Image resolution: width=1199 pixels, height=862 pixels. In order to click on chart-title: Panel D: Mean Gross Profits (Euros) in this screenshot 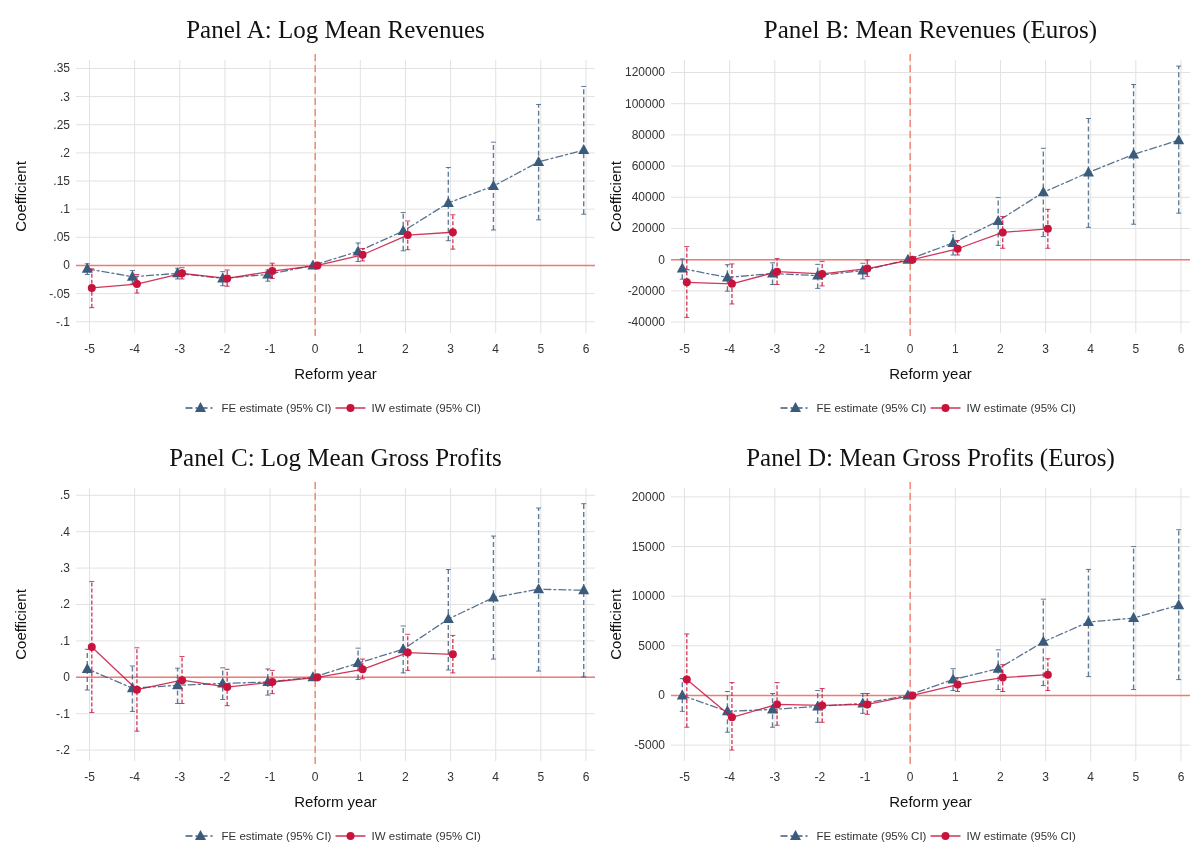, I will do `click(930, 458)`.